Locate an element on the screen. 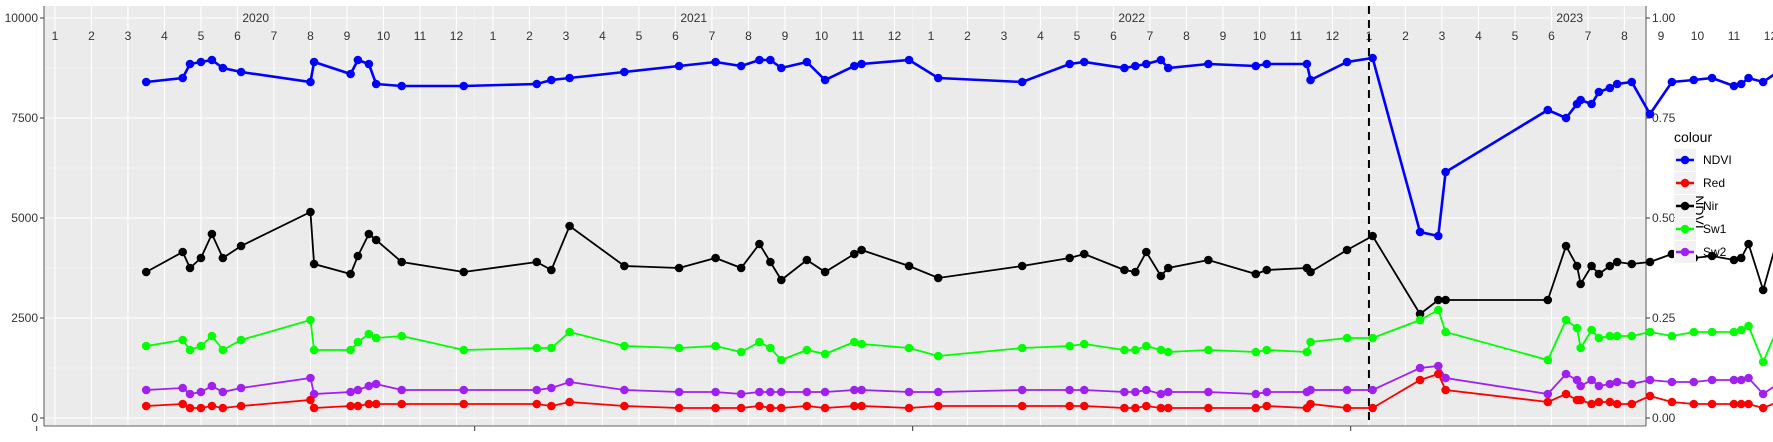 Image resolution: width=1773 pixels, height=442 pixels. month-label: 4 is located at coordinates (602, 36).